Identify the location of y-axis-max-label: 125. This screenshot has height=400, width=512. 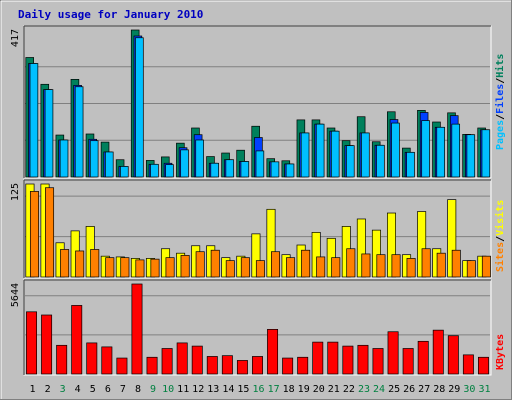
(15, 192).